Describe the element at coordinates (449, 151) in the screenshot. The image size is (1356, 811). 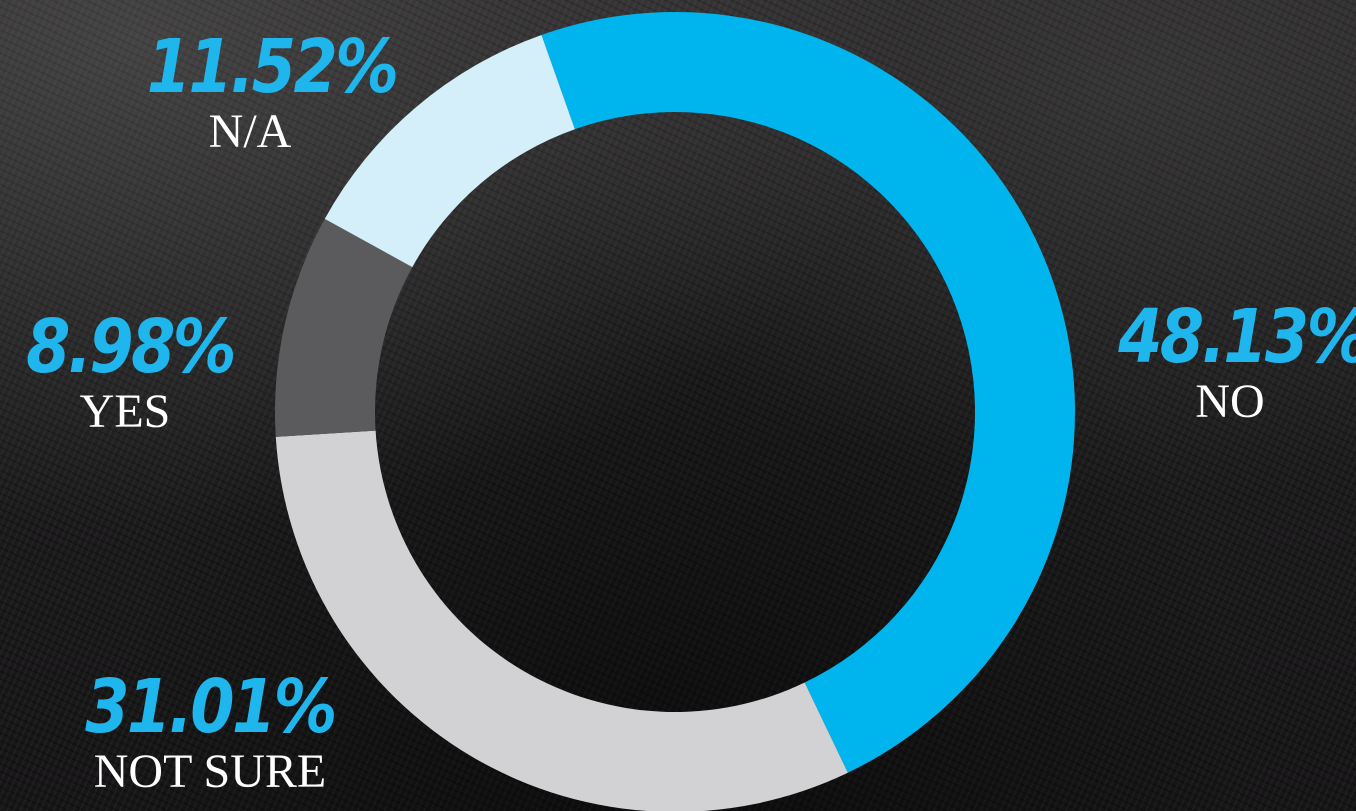
I see `slice-n-a` at that location.